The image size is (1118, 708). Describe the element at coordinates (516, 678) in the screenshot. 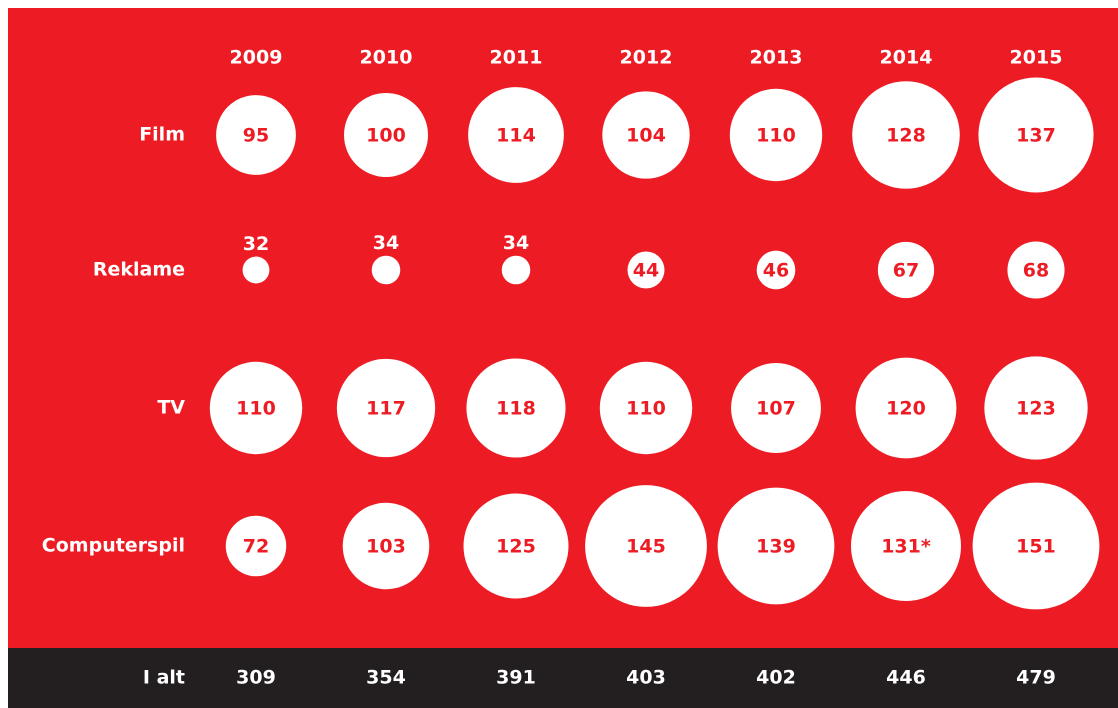

I see `total-value: 391` at that location.